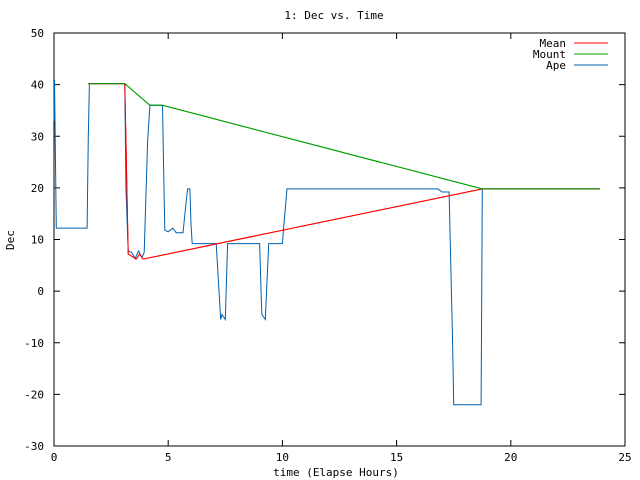  I want to click on y-axis-label: Dec, so click(10, 240).